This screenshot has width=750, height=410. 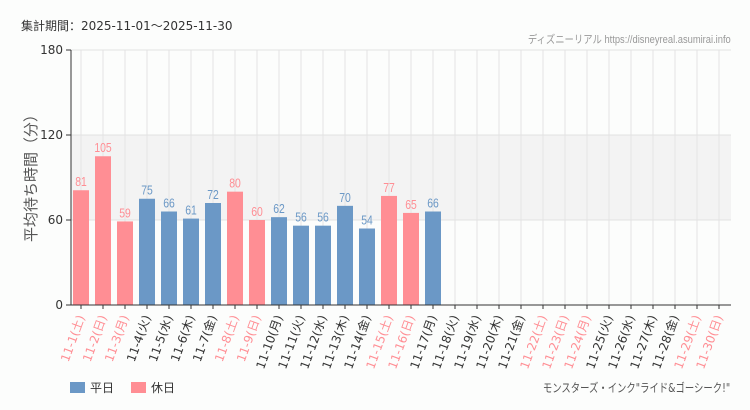 What do you see at coordinates (103, 148) in the screenshot?
I see `bar-value-label: 105` at bounding box center [103, 148].